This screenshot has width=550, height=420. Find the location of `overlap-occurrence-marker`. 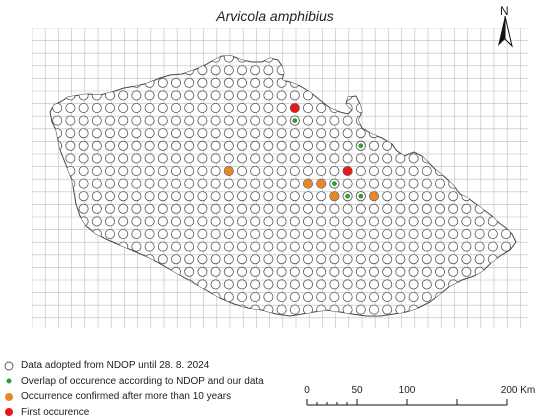

overlap-occurrence-marker is located at coordinates (360, 196).